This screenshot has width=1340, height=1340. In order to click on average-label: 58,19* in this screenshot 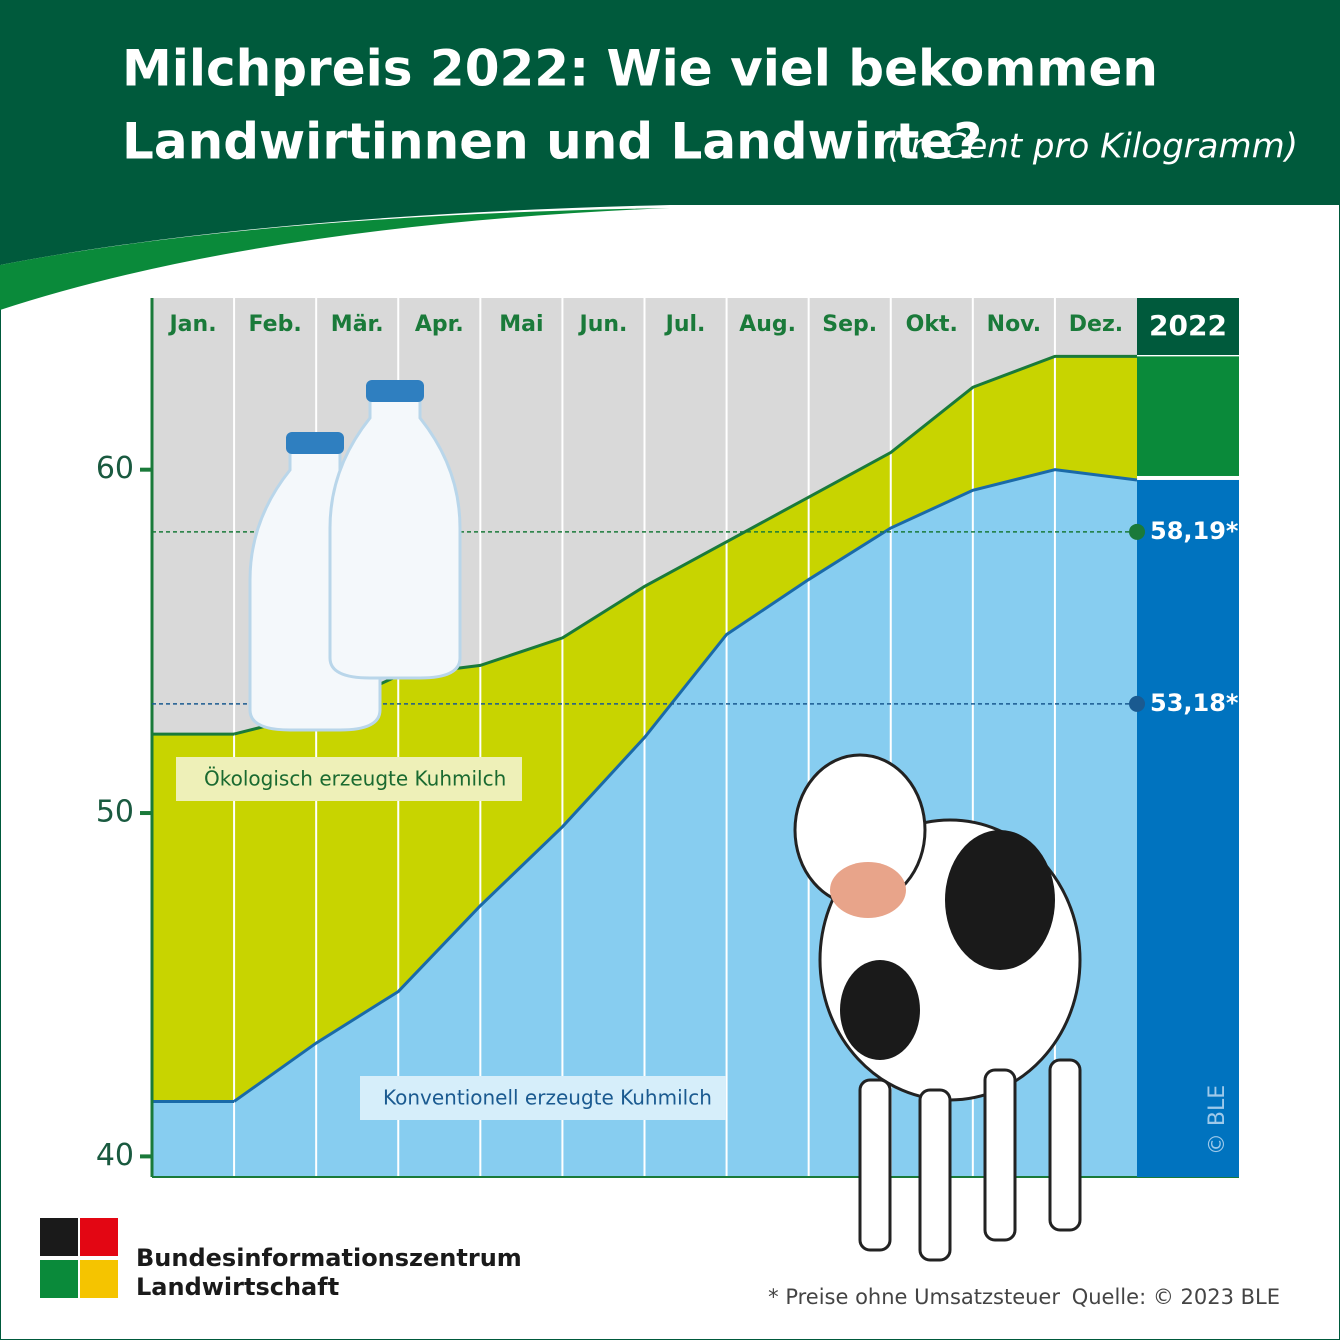, I will do `click(1194, 531)`.